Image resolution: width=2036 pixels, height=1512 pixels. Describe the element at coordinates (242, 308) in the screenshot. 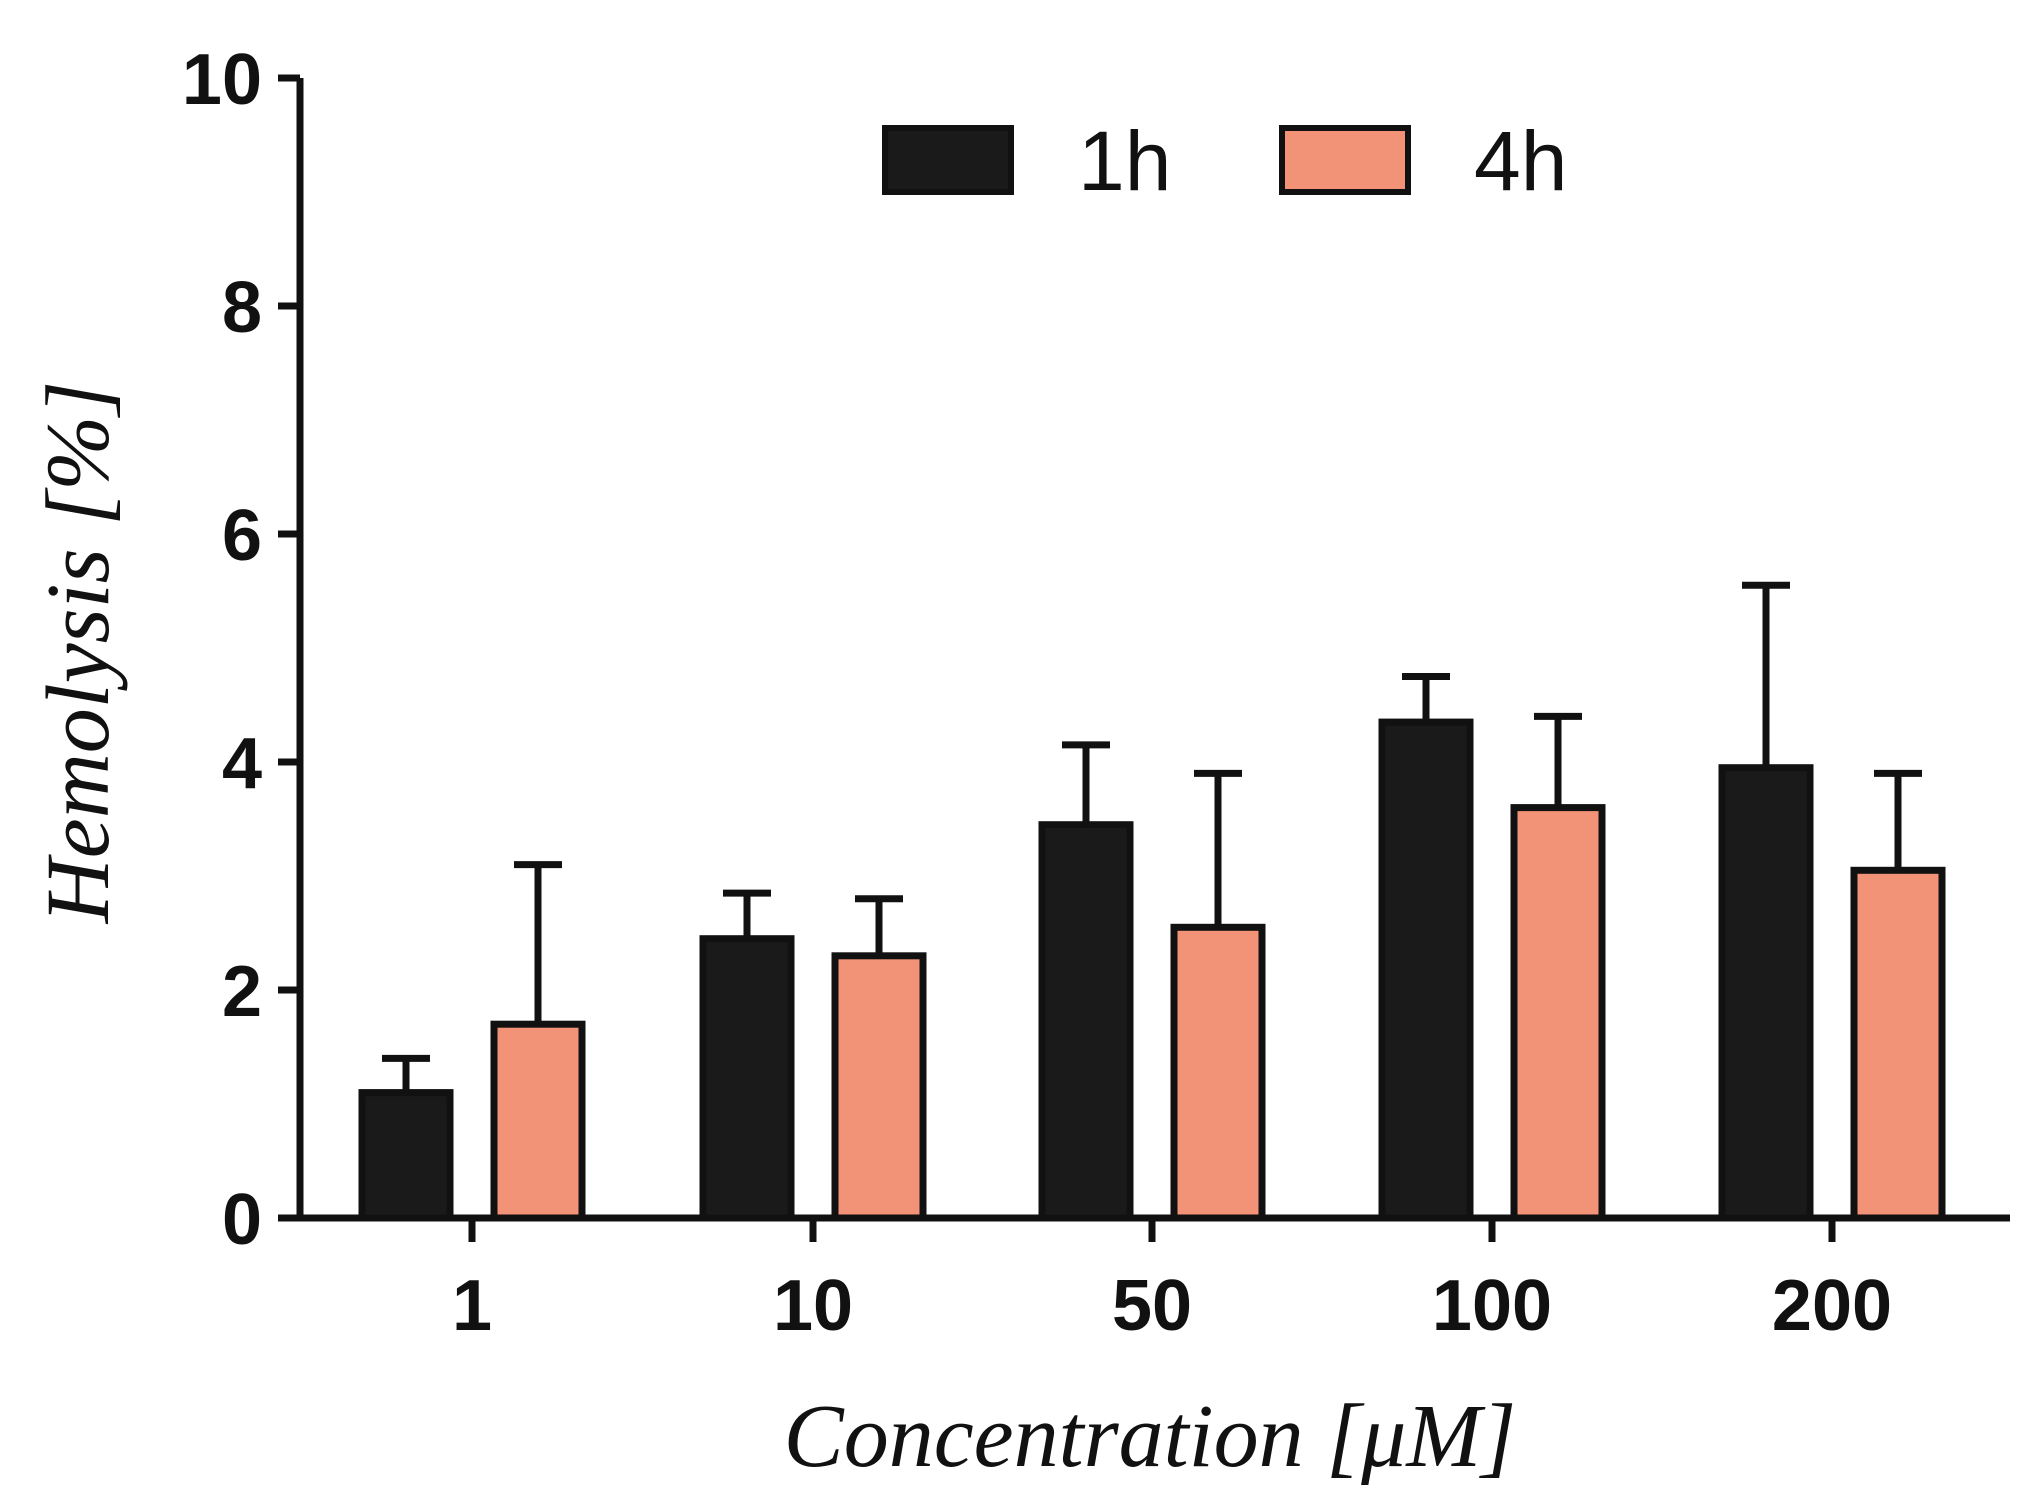

I see `y-tick-label: 8` at that location.